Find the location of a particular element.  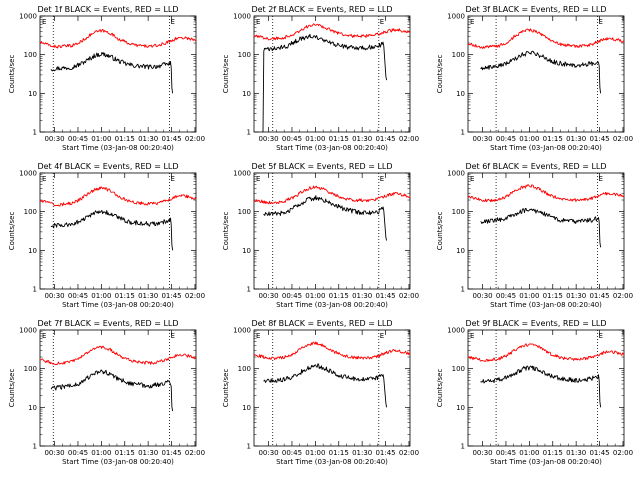

panel-title: Det 7f BLACK = Events, RED = LLD is located at coordinates (107, 323).